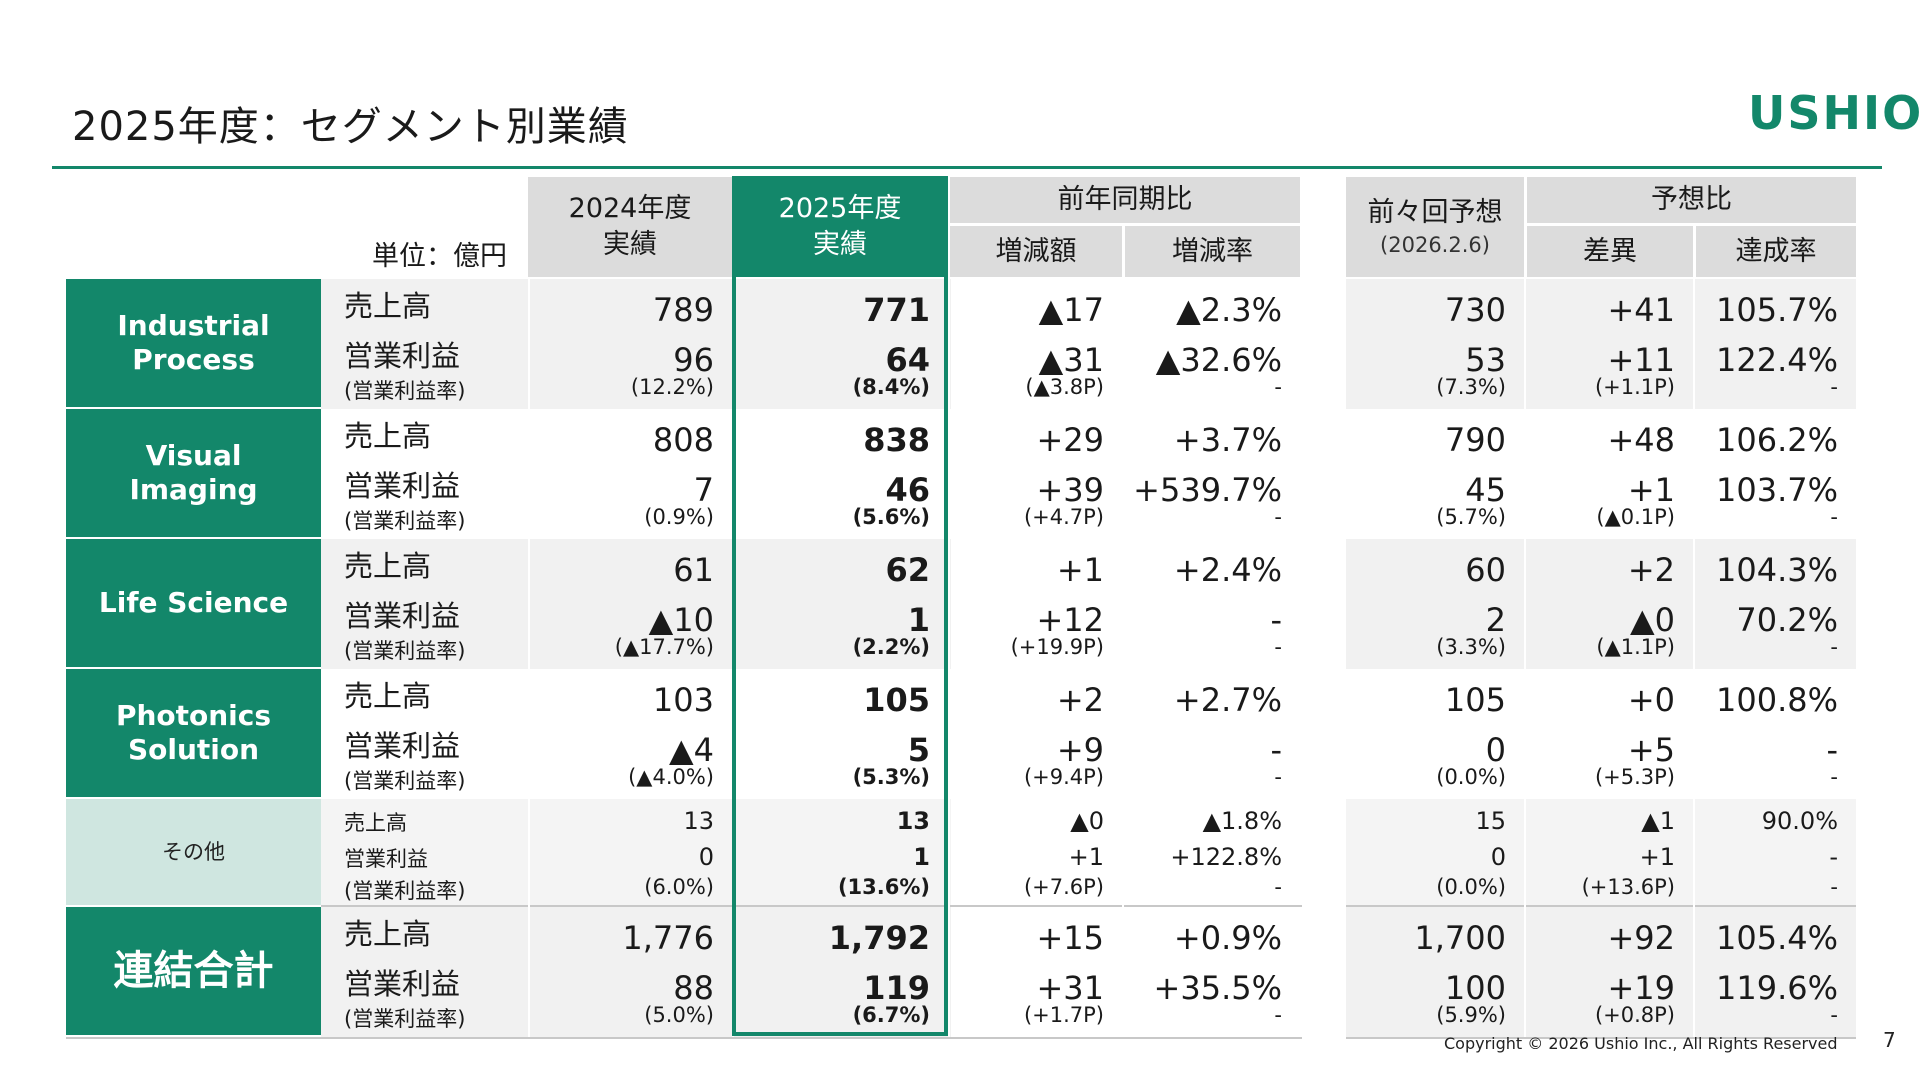 The height and width of the screenshot is (1080, 1920). Describe the element at coordinates (1657, 857) in the screenshot. I see `seg-other-op-diff: +1` at that location.